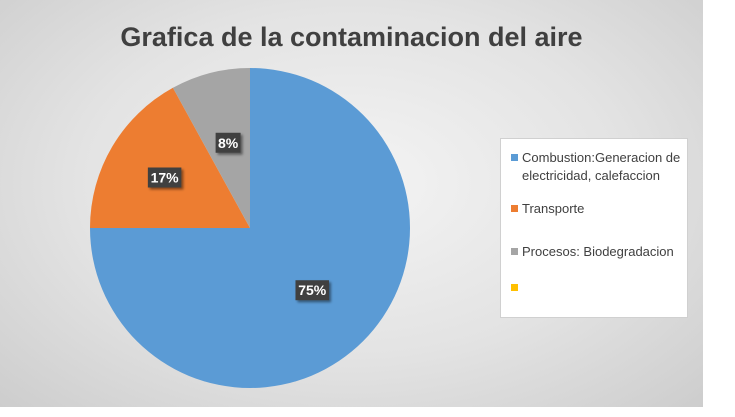 The image size is (735, 417). I want to click on data-label-text: 8%, so click(228, 143).